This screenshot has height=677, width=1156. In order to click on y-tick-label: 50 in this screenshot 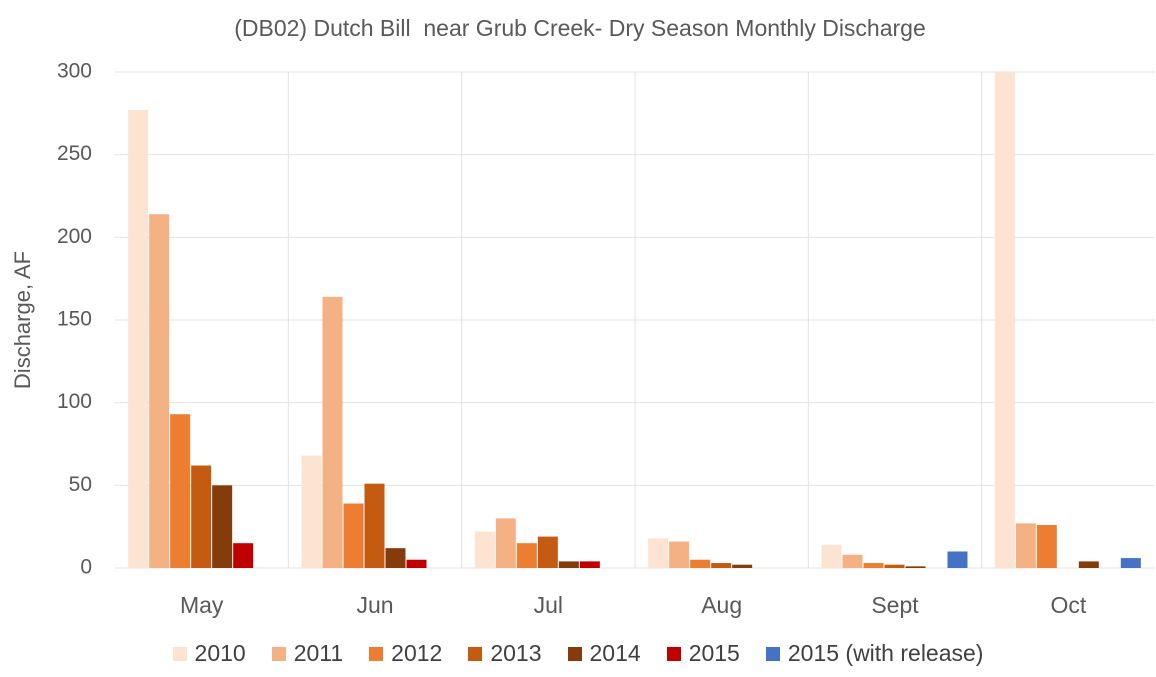, I will do `click(80, 484)`.